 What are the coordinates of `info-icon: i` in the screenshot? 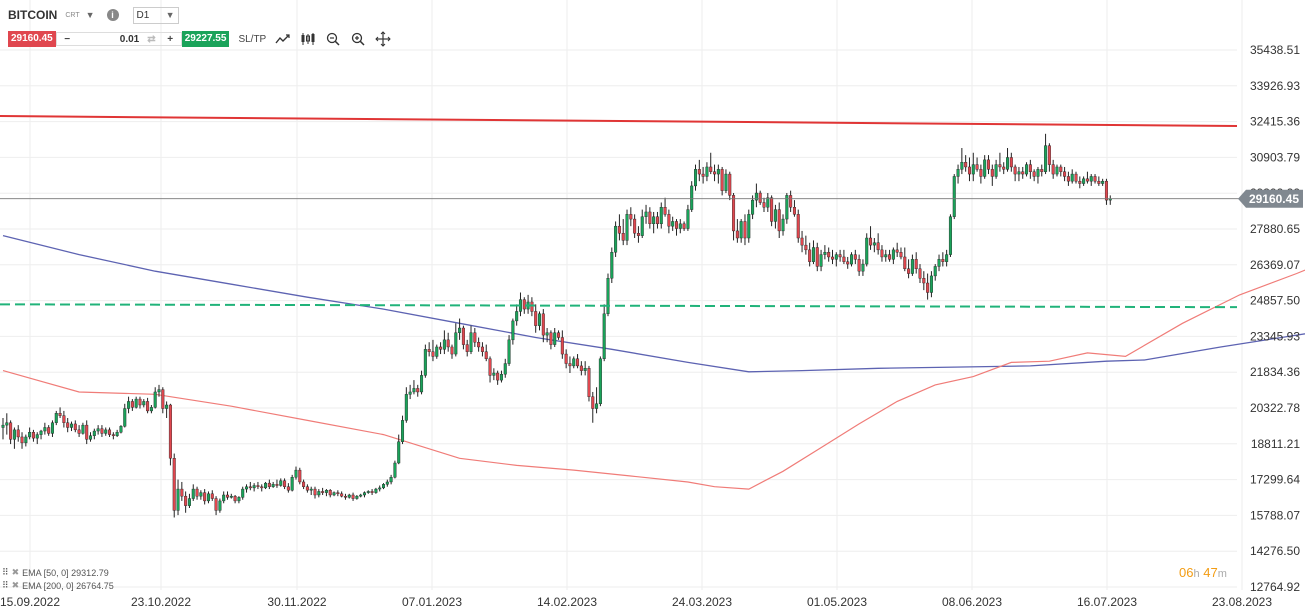 It's located at (112, 15).